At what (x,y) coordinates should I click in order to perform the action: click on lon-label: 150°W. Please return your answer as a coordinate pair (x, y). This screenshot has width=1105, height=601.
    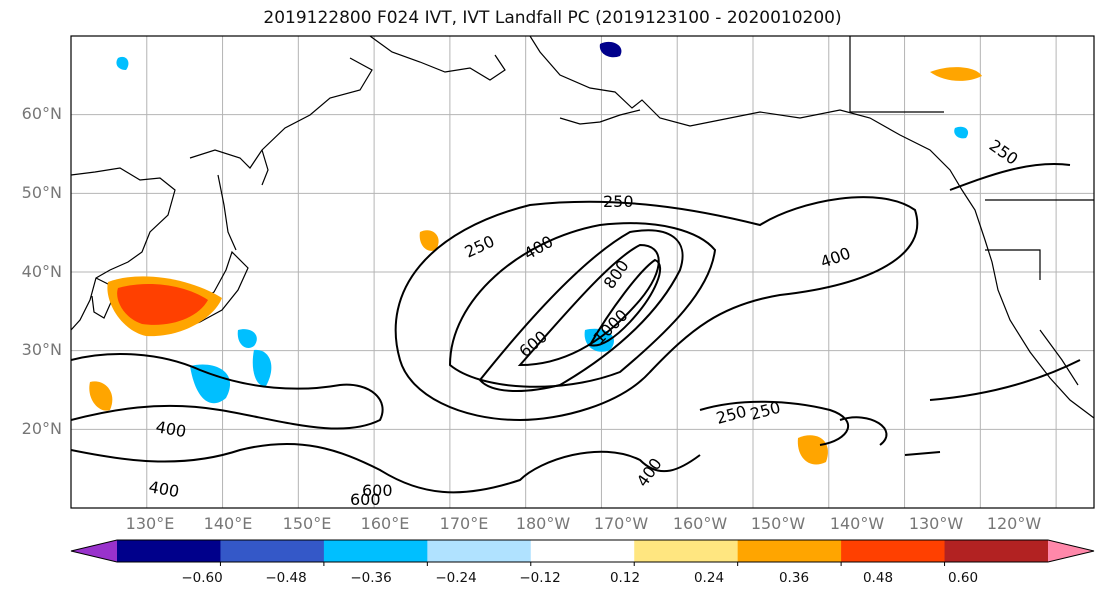
    Looking at the image, I should click on (778, 523).